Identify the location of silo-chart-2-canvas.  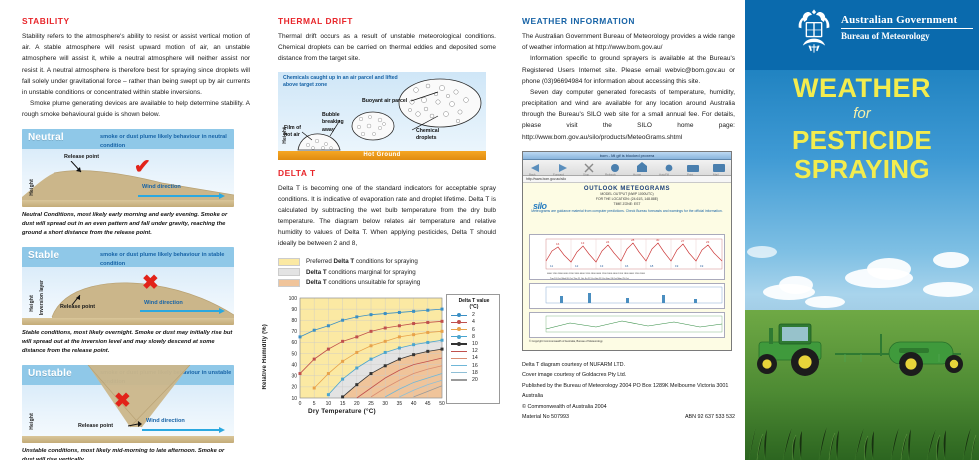
(634, 295).